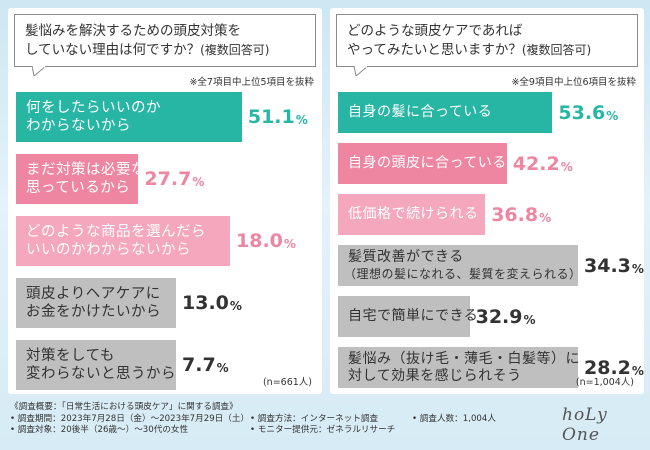 This screenshot has height=450, width=650. I want to click on footer-col3: • 調査人数：1,004人, so click(454, 413).